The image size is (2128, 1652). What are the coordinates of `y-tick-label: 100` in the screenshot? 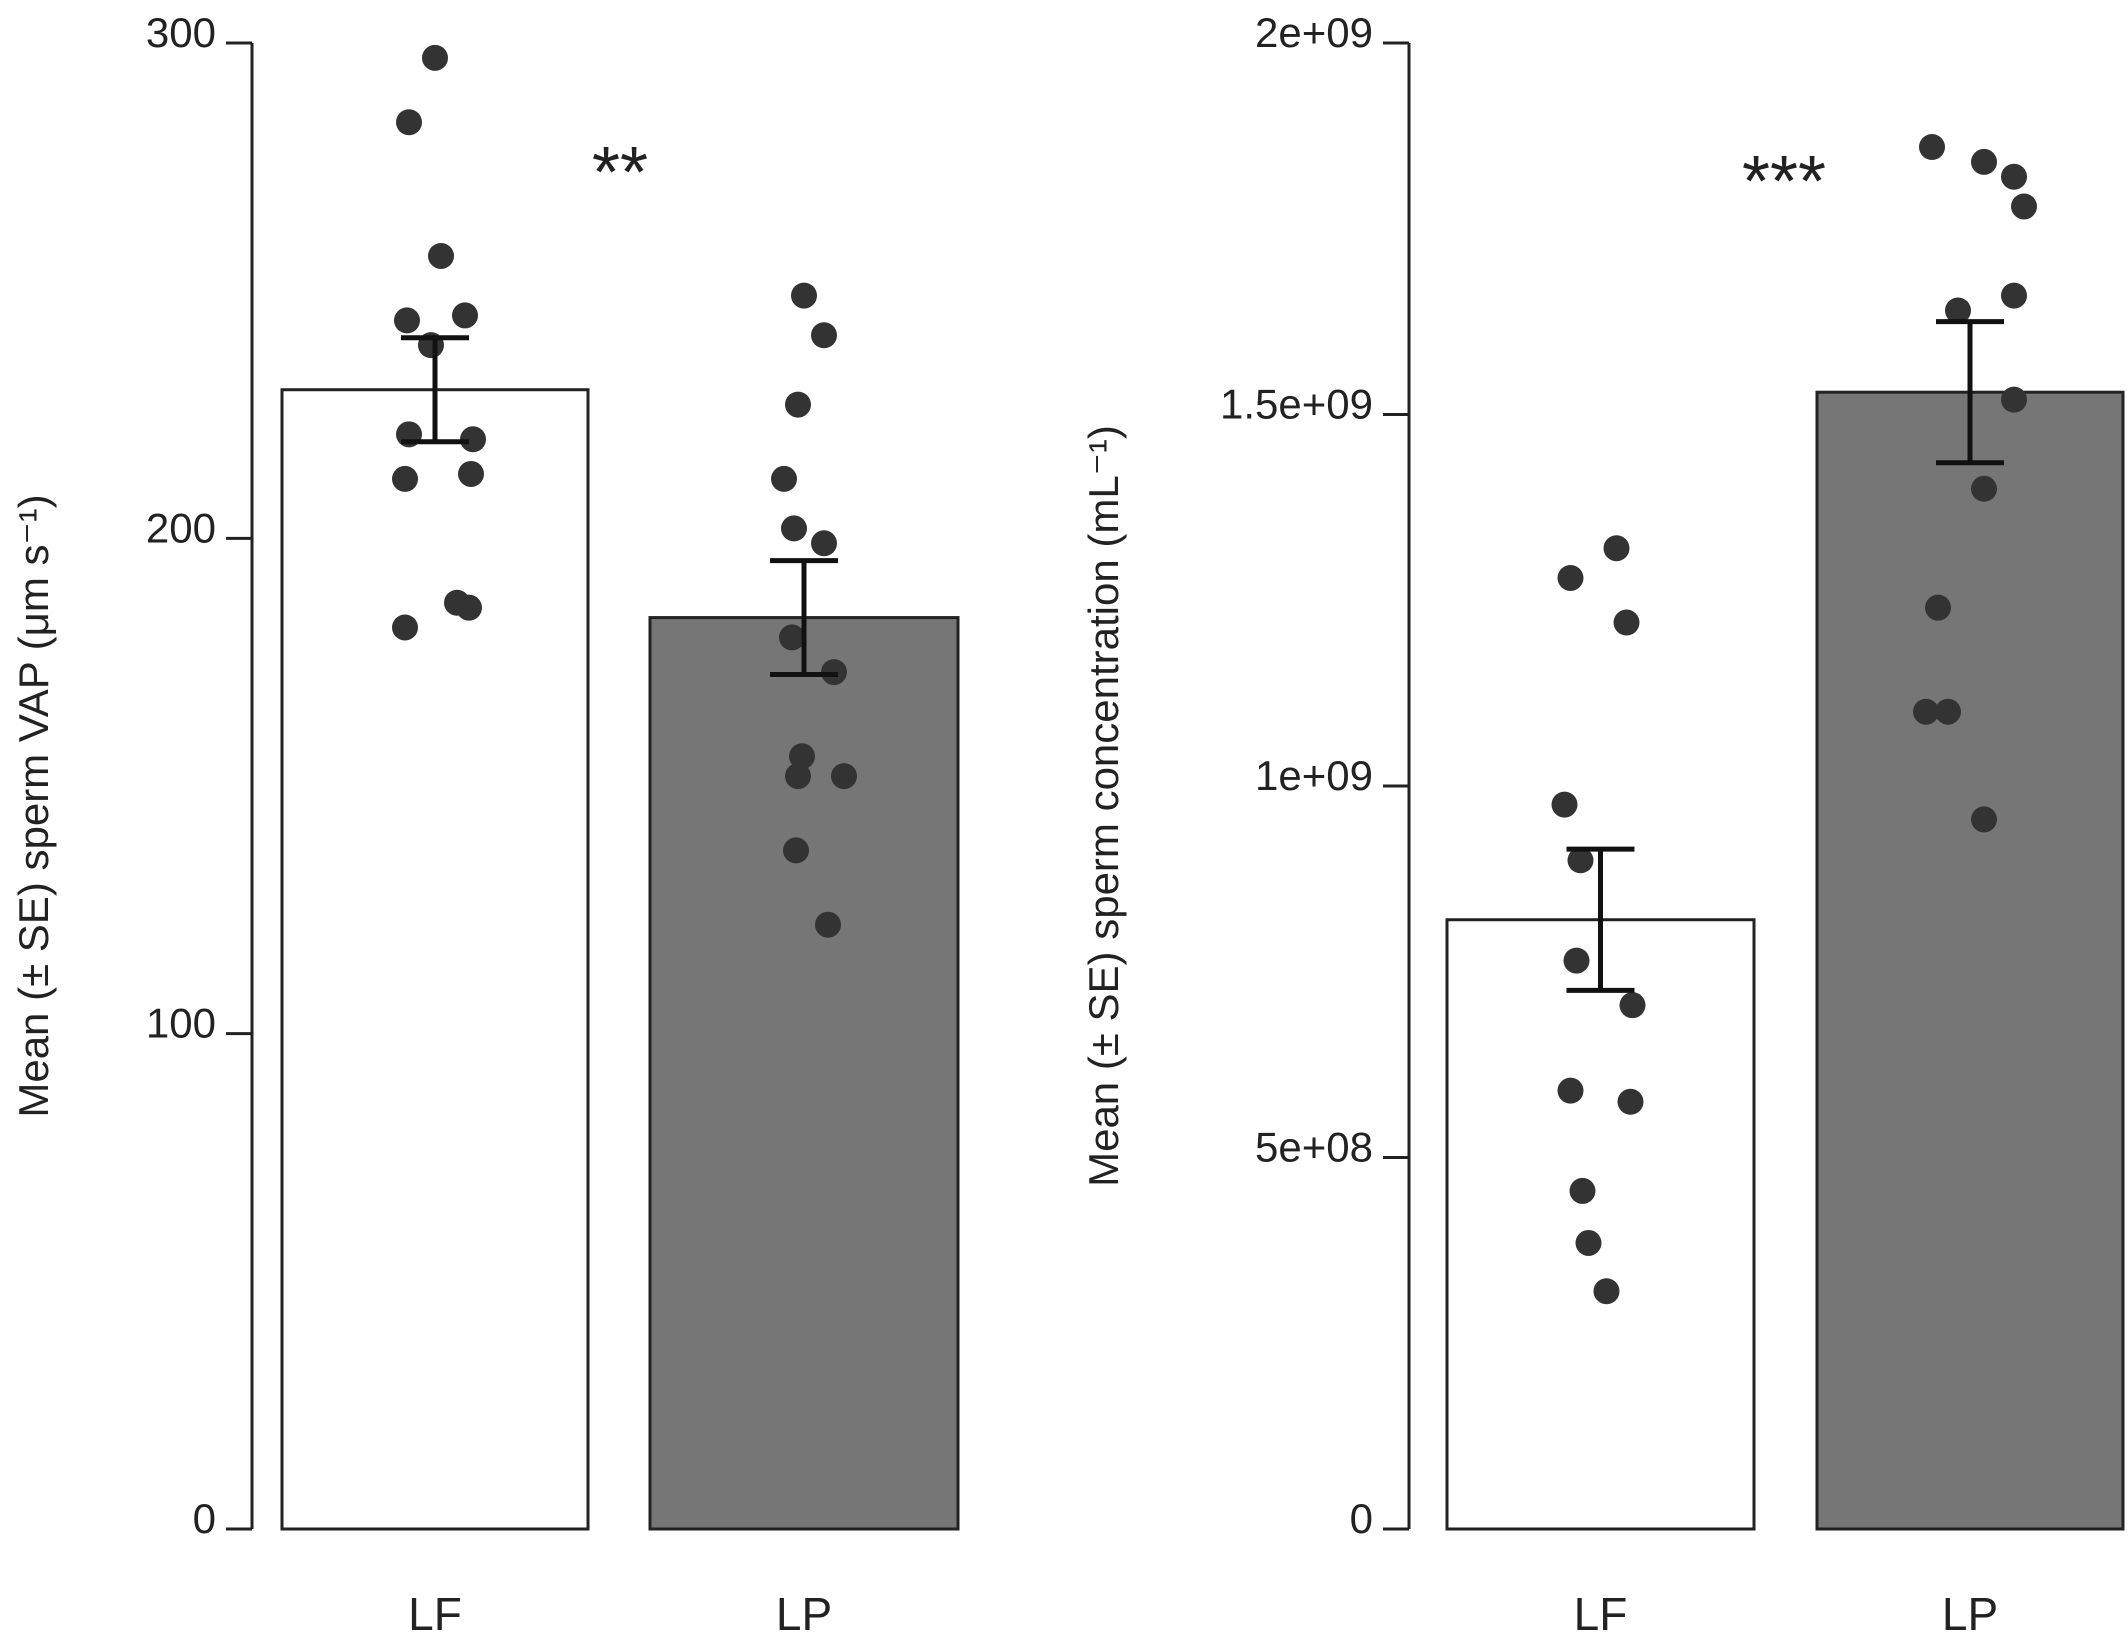 It's located at (181, 1023).